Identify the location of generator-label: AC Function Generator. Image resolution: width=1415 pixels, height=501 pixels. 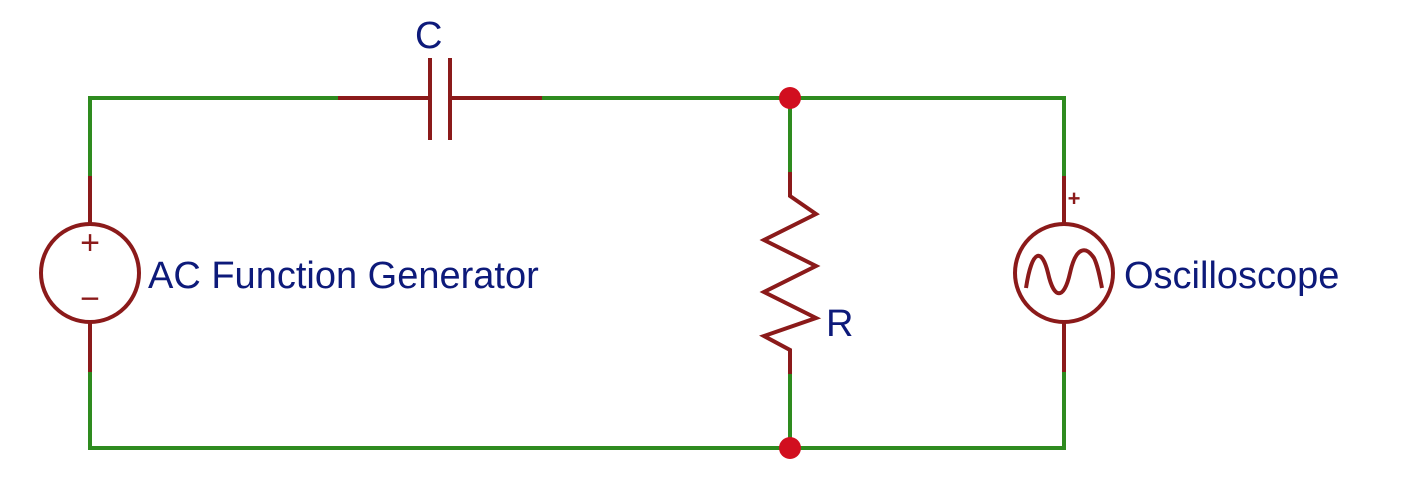
(343, 276).